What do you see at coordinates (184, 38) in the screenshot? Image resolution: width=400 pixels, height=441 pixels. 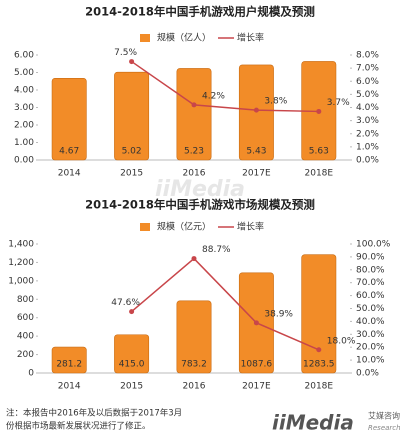 I see `legend-label: 规模（亿人）` at bounding box center [184, 38].